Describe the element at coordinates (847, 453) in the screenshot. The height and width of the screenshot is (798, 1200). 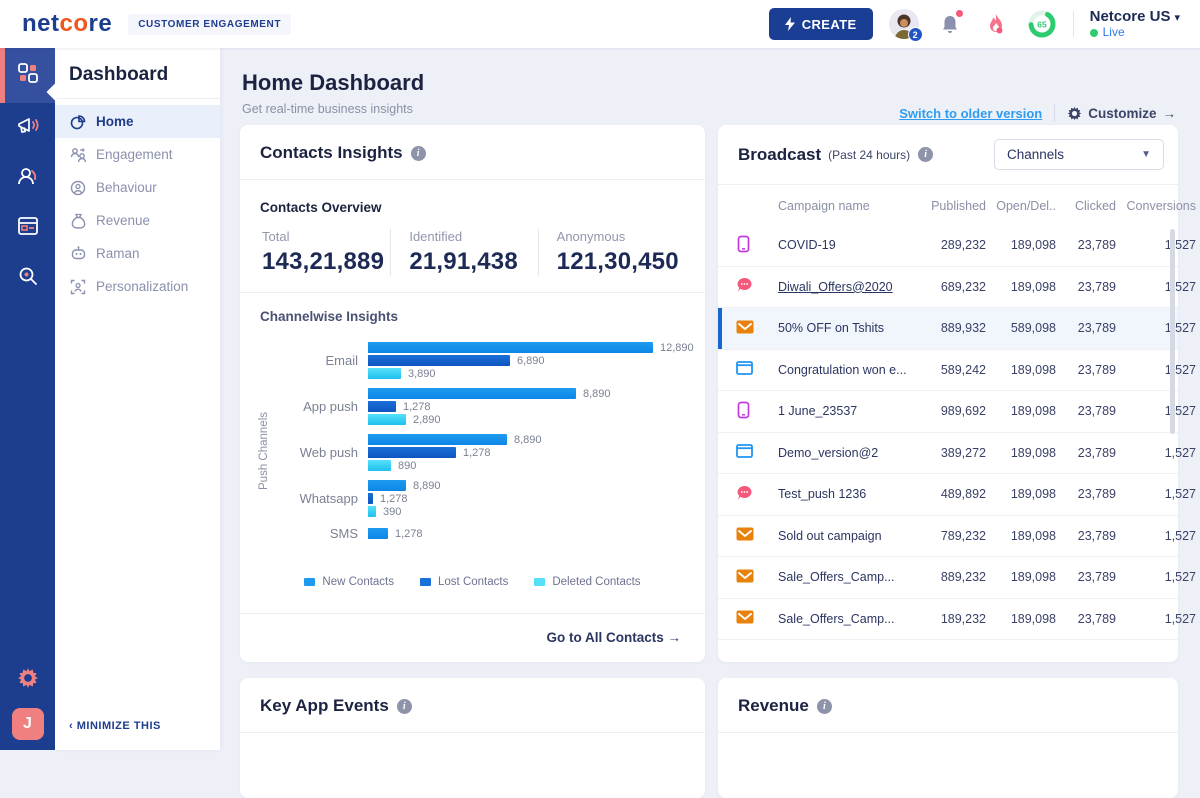
I see `campaign-name-link: Demo_version@2` at that location.